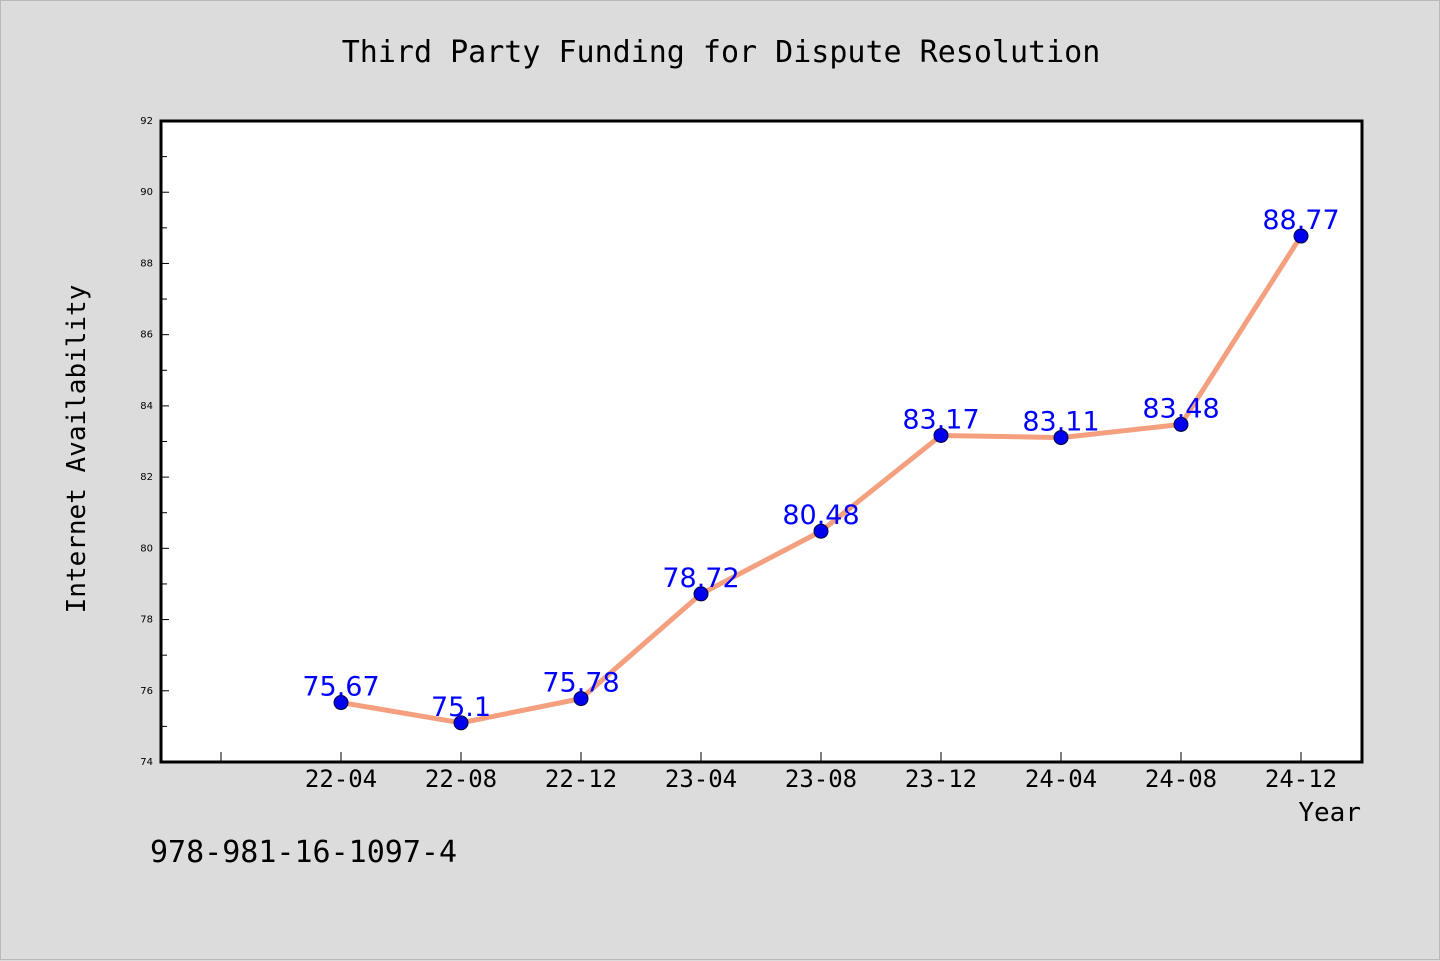 The width and height of the screenshot is (1440, 961). I want to click on data-label: 75.78, so click(580, 683).